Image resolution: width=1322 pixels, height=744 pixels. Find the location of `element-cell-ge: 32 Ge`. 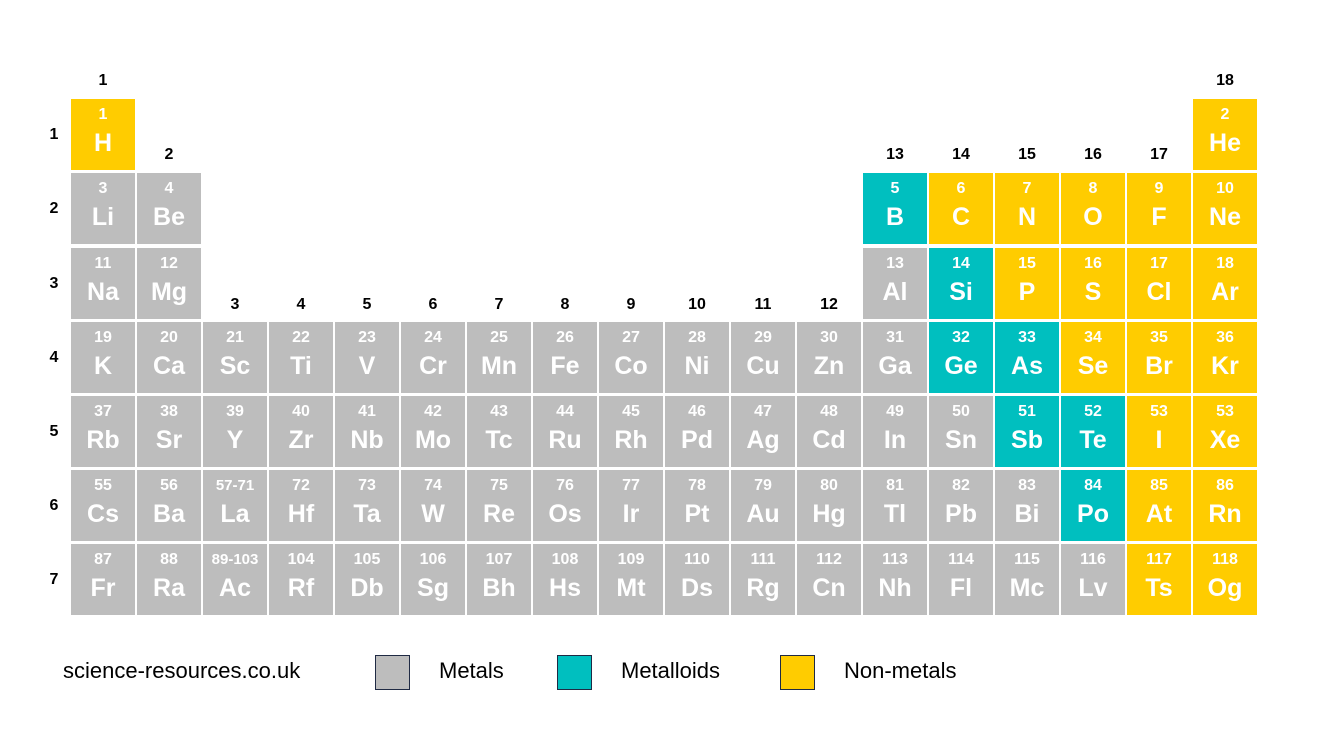

element-cell-ge: 32 Ge is located at coordinates (961, 357).